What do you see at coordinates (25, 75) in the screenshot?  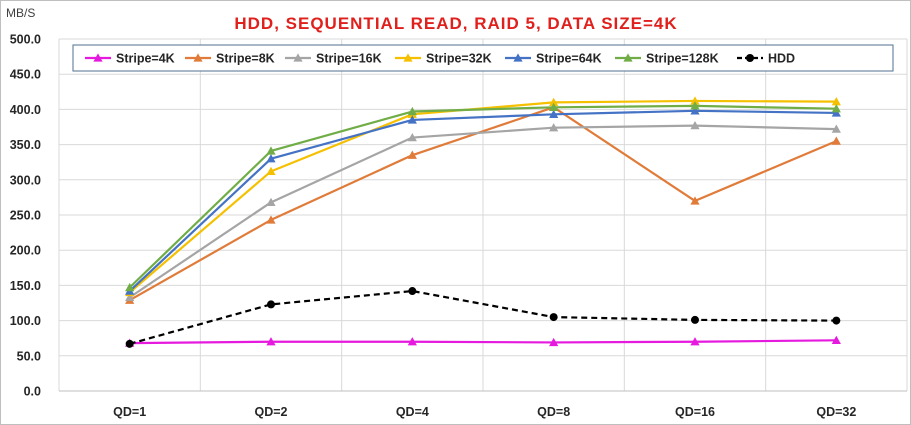 I see `y-tick-label: 450.0` at bounding box center [25, 75].